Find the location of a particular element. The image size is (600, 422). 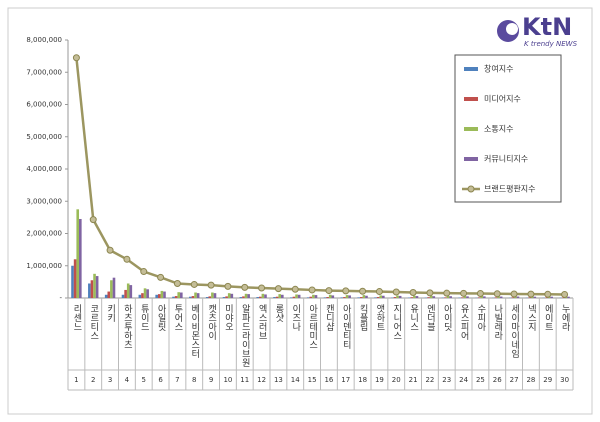

x-tick-label: 튜이드 is located at coordinates (144, 317).